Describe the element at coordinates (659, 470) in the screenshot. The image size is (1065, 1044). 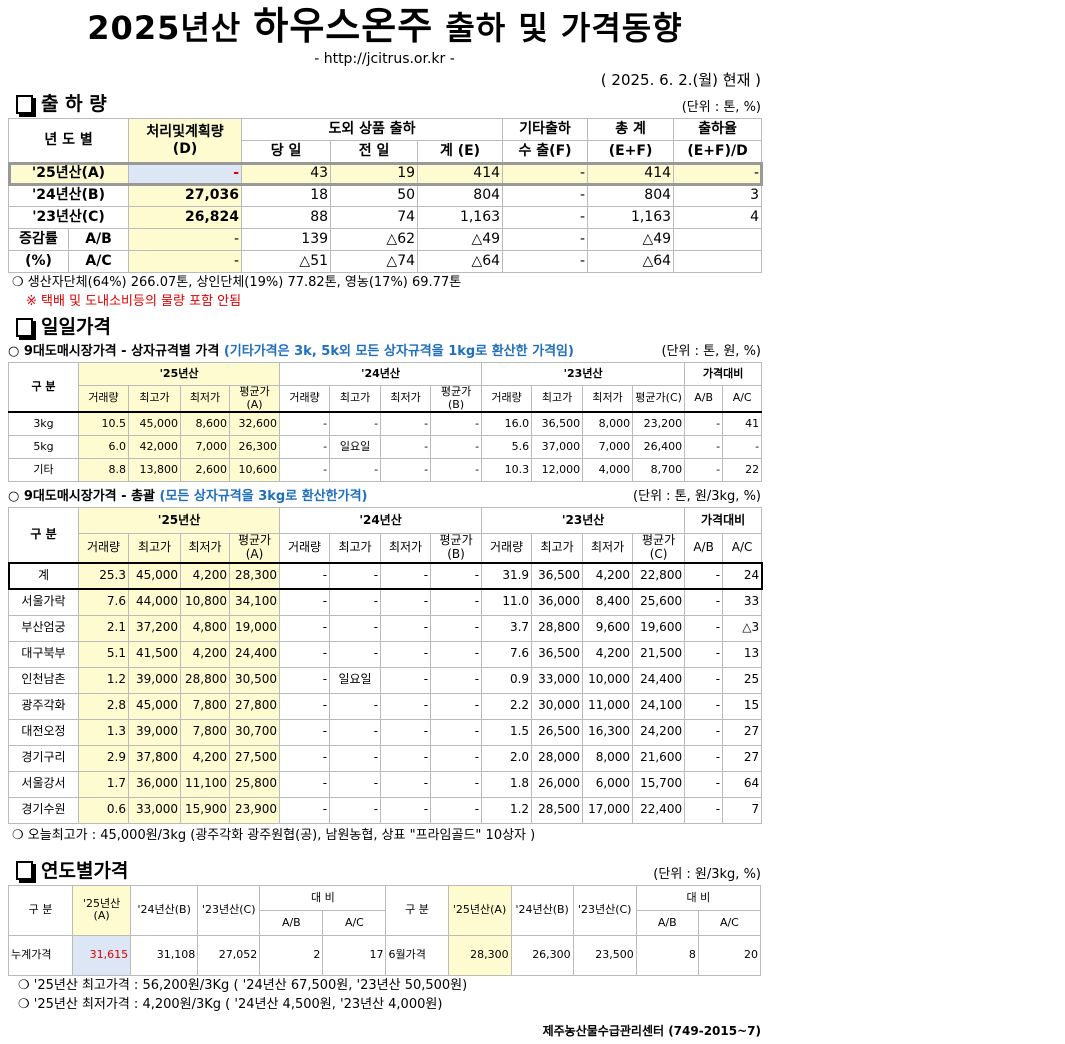
I see `table-cell: 8,700` at that location.